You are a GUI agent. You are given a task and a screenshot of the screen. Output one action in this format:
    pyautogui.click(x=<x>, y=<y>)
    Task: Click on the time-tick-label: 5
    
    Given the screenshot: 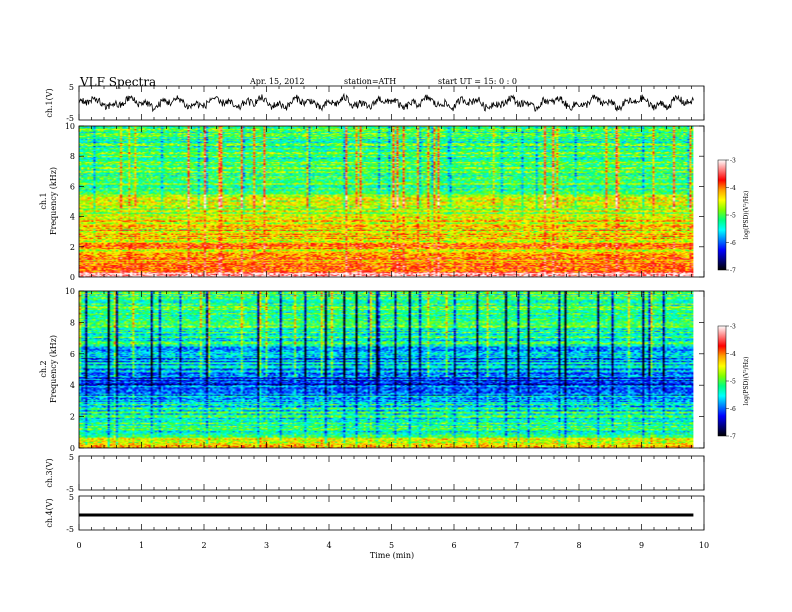 What is the action you would take?
    pyautogui.click(x=391, y=545)
    